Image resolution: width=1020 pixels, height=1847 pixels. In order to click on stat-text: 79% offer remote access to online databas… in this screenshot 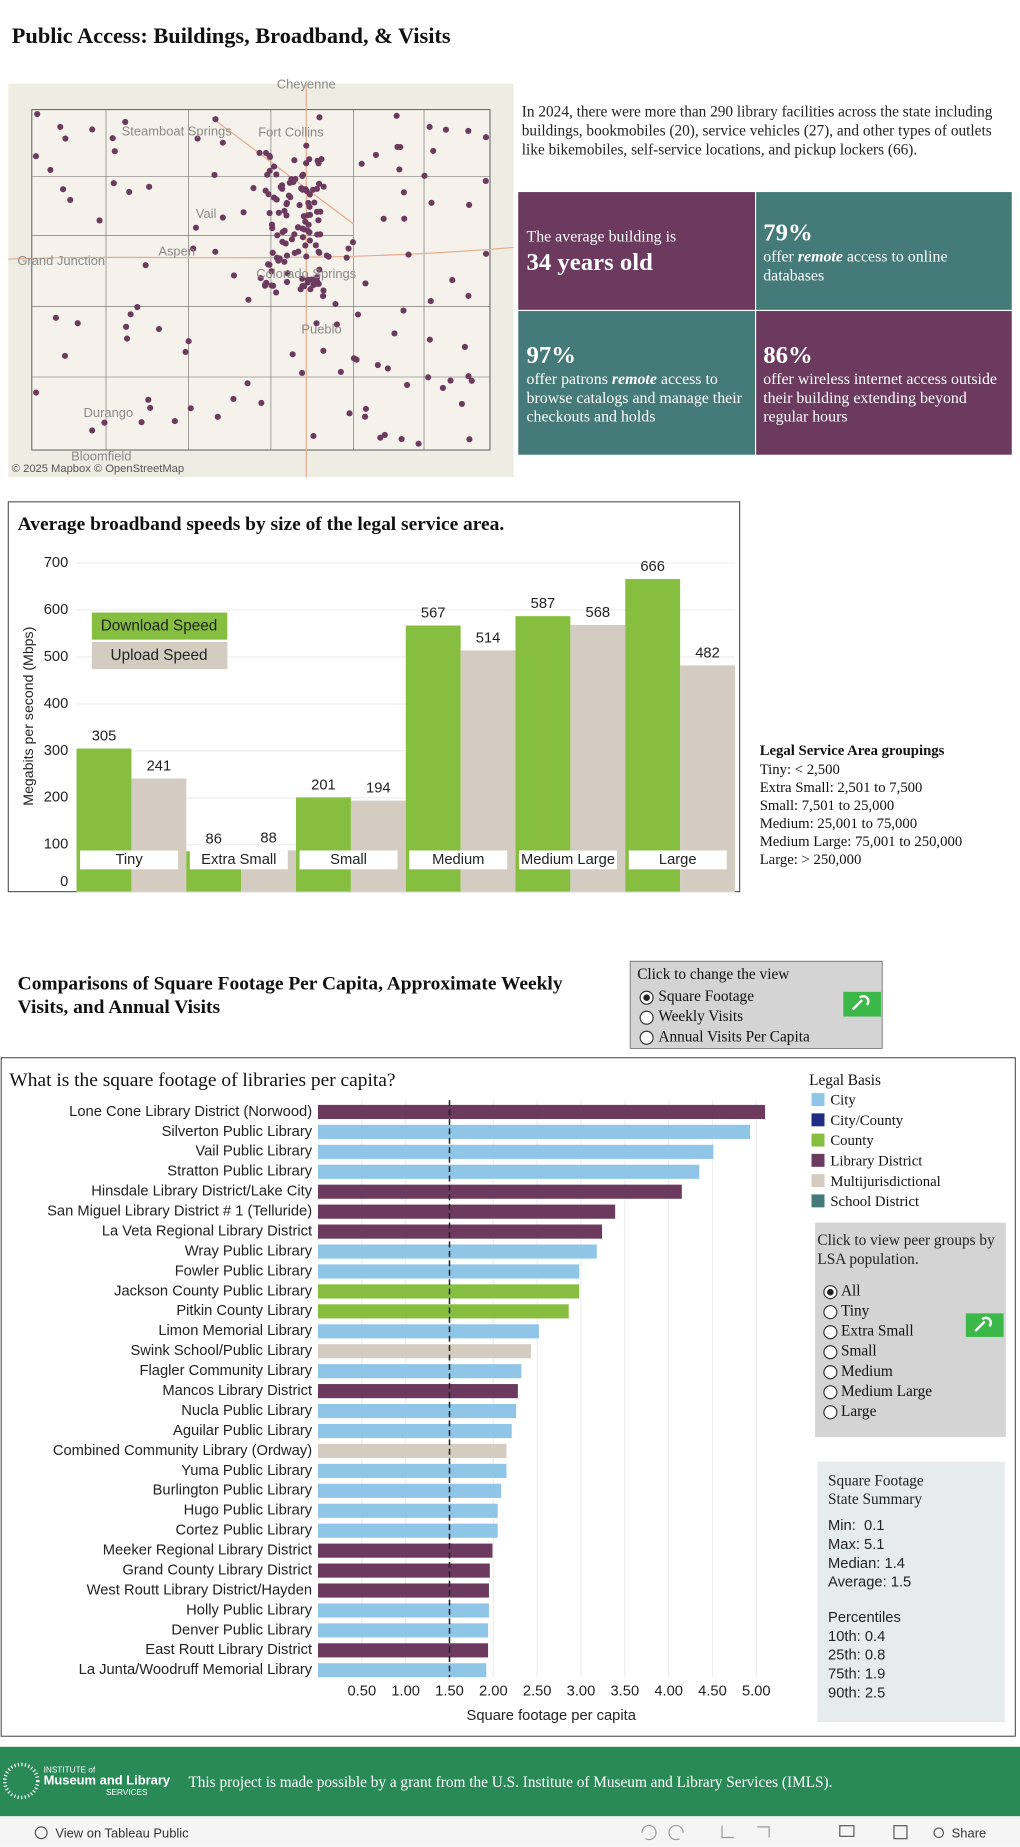, I will do `click(883, 251)`.